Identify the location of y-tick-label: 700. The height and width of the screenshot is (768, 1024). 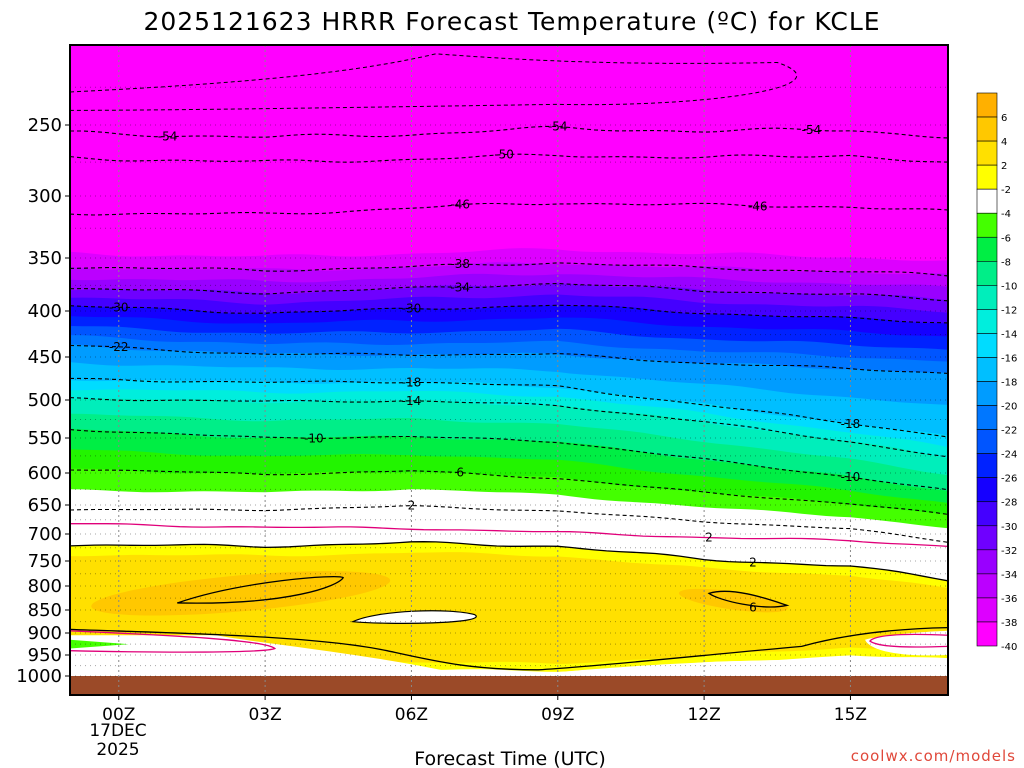
(45, 534).